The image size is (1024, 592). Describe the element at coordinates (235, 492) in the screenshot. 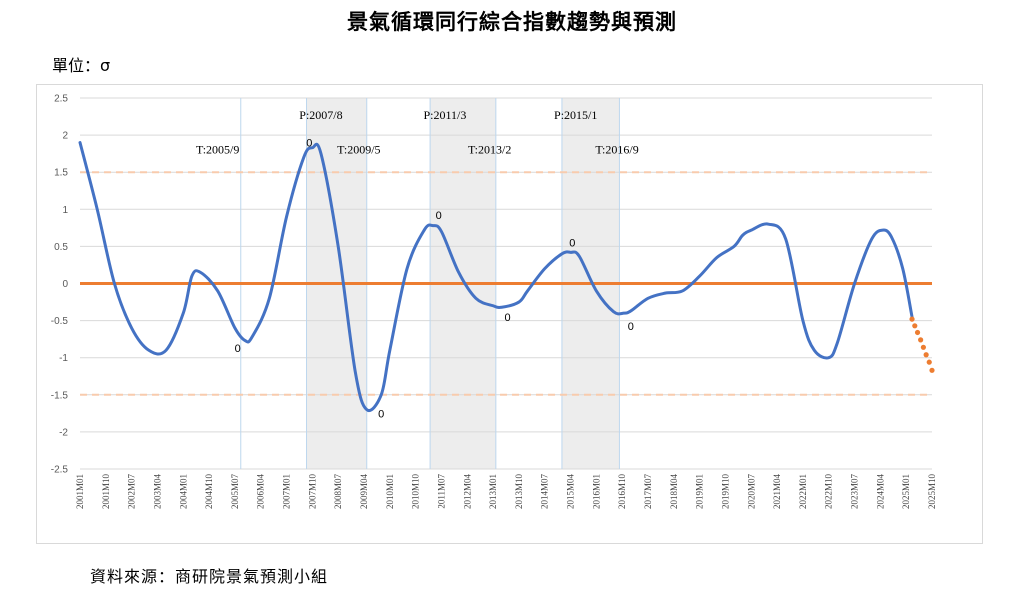

I see `x-tick-label: 2005M07` at that location.